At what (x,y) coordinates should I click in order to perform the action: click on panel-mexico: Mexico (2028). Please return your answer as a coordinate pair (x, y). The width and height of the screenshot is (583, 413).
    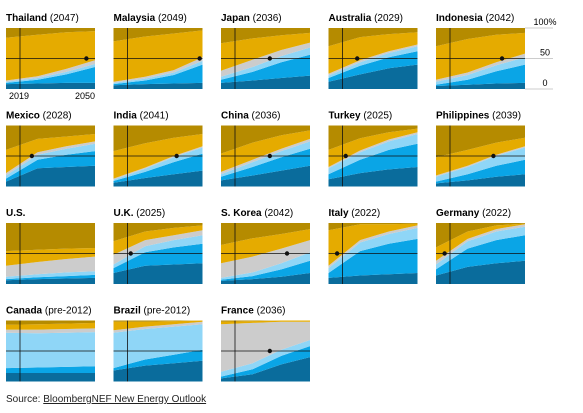
    Looking at the image, I should click on (50, 149).